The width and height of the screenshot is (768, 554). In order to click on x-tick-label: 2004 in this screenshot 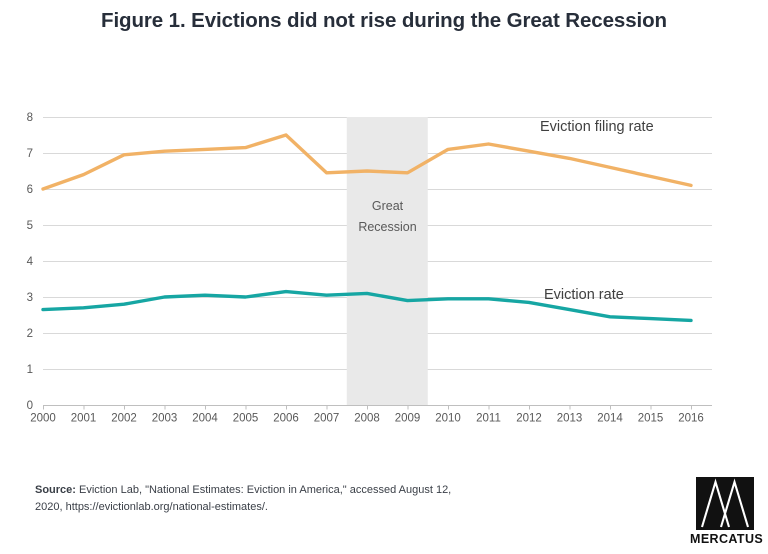, I will do `click(205, 419)`.